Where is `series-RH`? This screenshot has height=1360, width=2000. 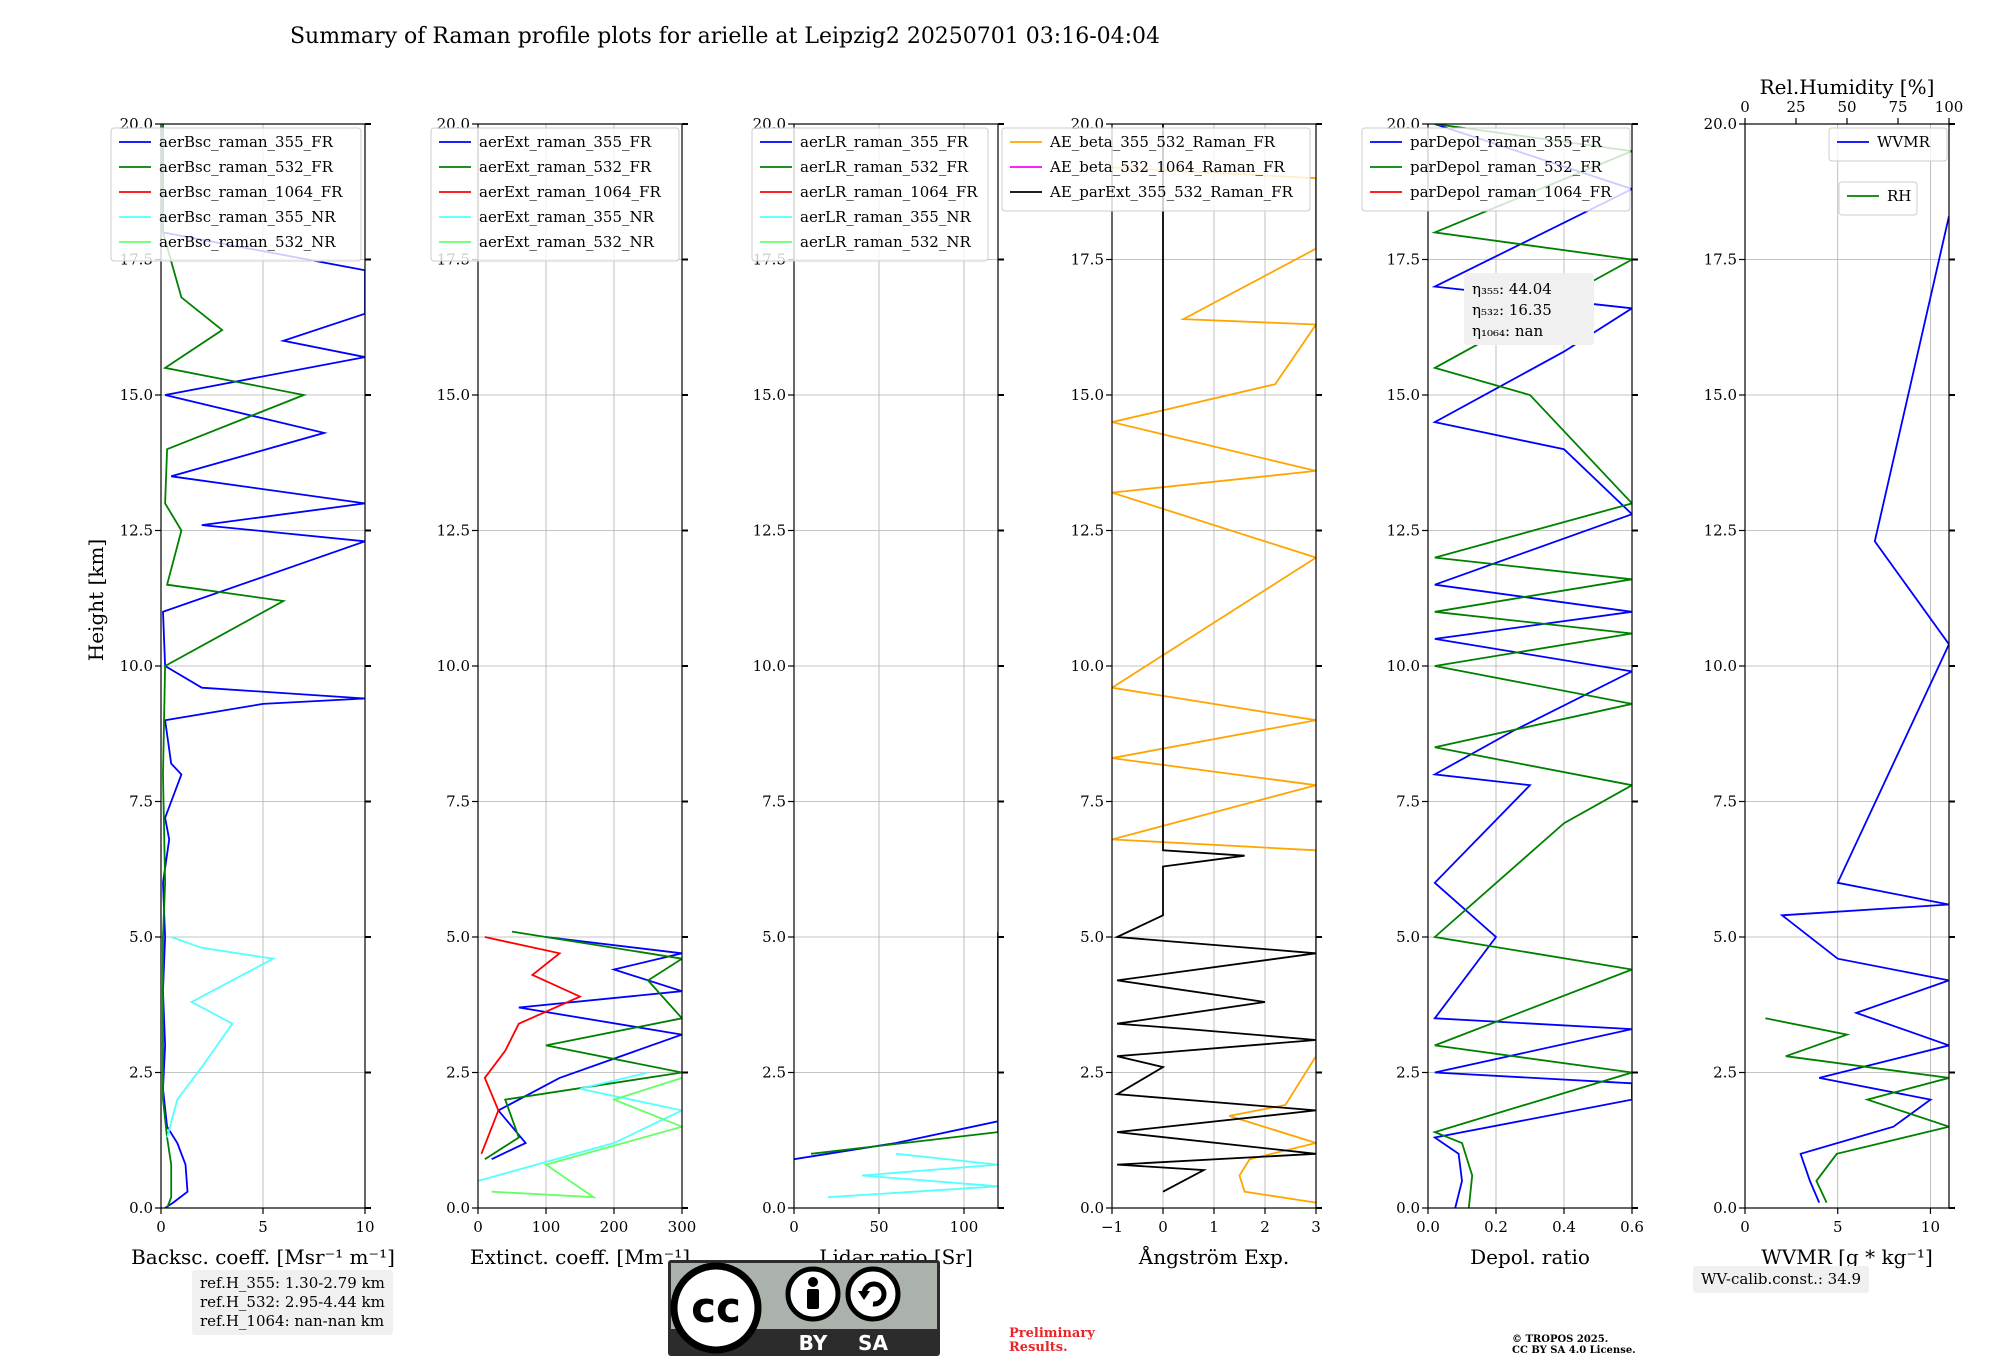
series-RH is located at coordinates (1857, 1110).